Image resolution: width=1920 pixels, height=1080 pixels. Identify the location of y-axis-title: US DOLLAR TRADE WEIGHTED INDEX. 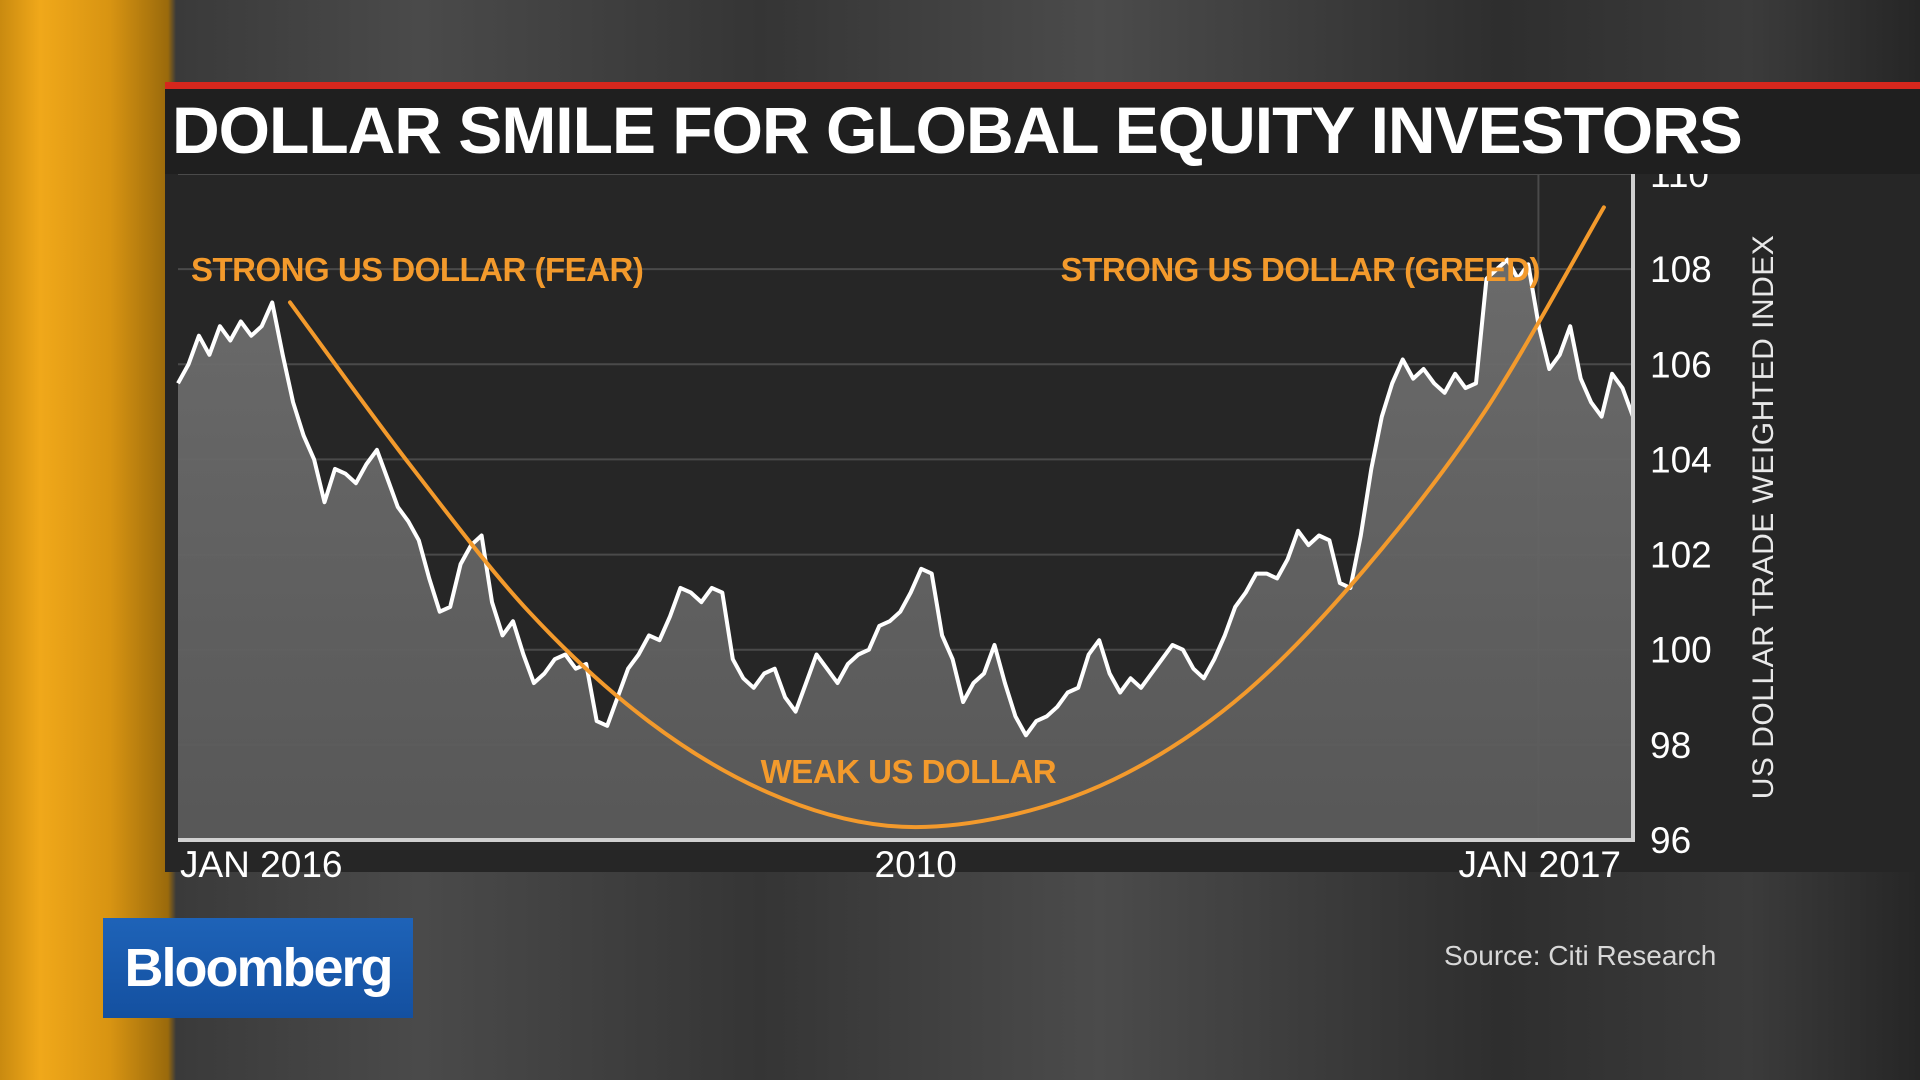
(1763, 517).